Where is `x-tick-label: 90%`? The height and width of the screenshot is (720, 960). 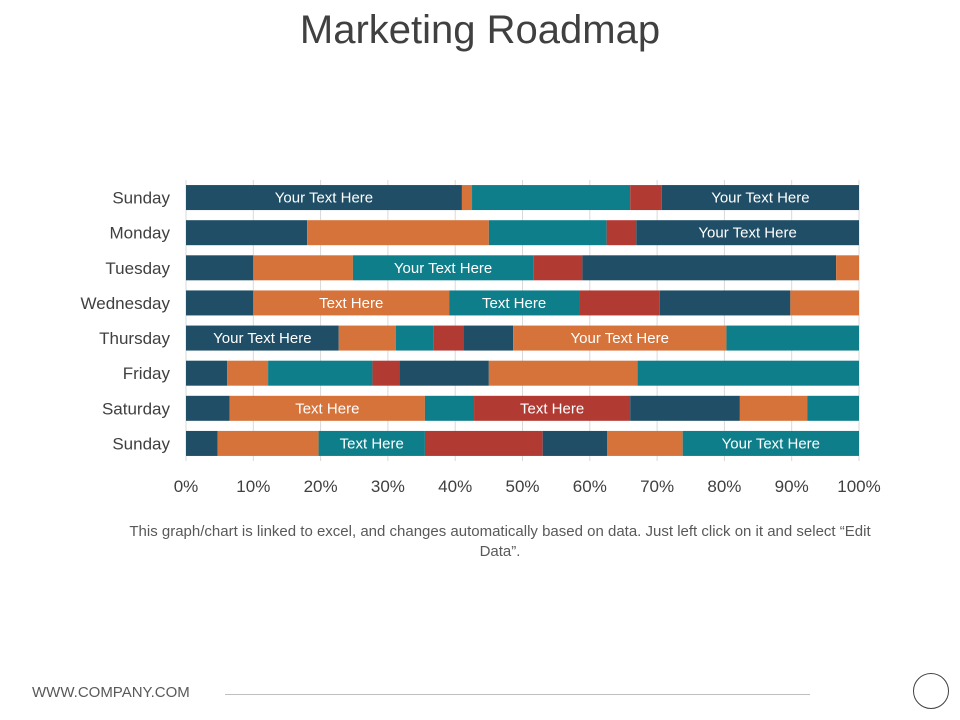 x-tick-label: 90% is located at coordinates (792, 486).